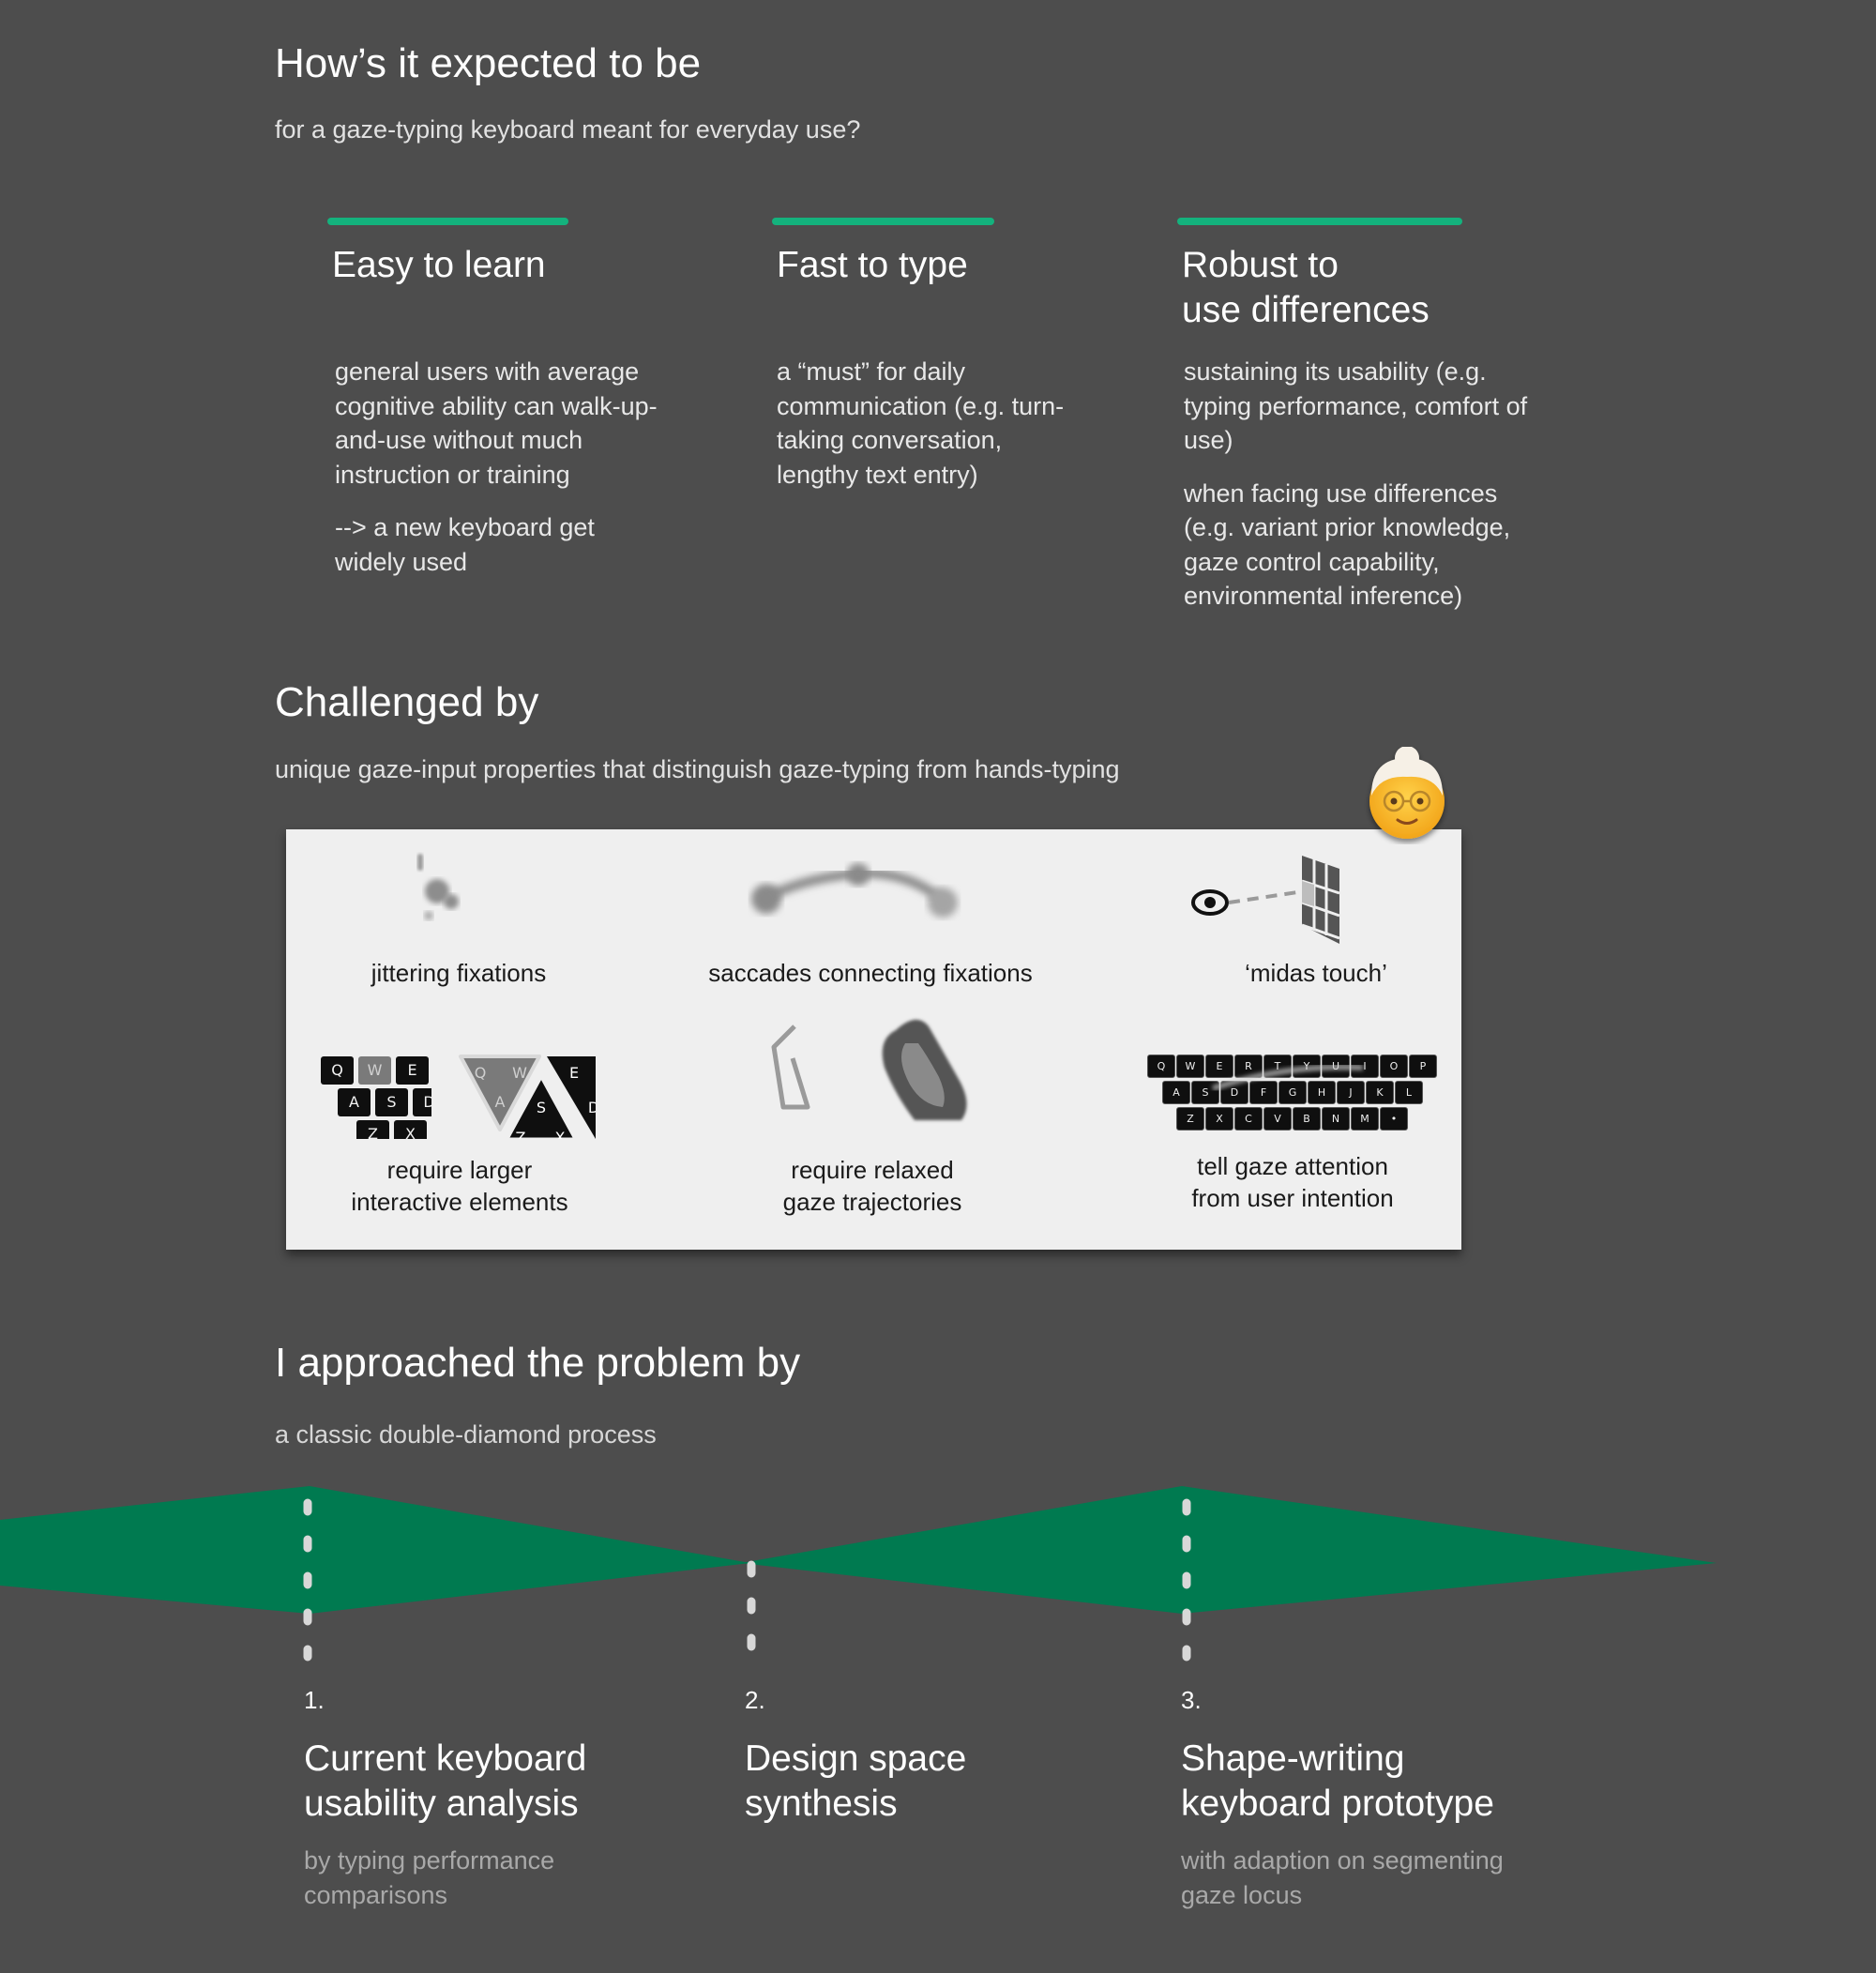 The height and width of the screenshot is (1973, 1876). I want to click on column-title-robust: Robust to use differences, so click(1306, 288).